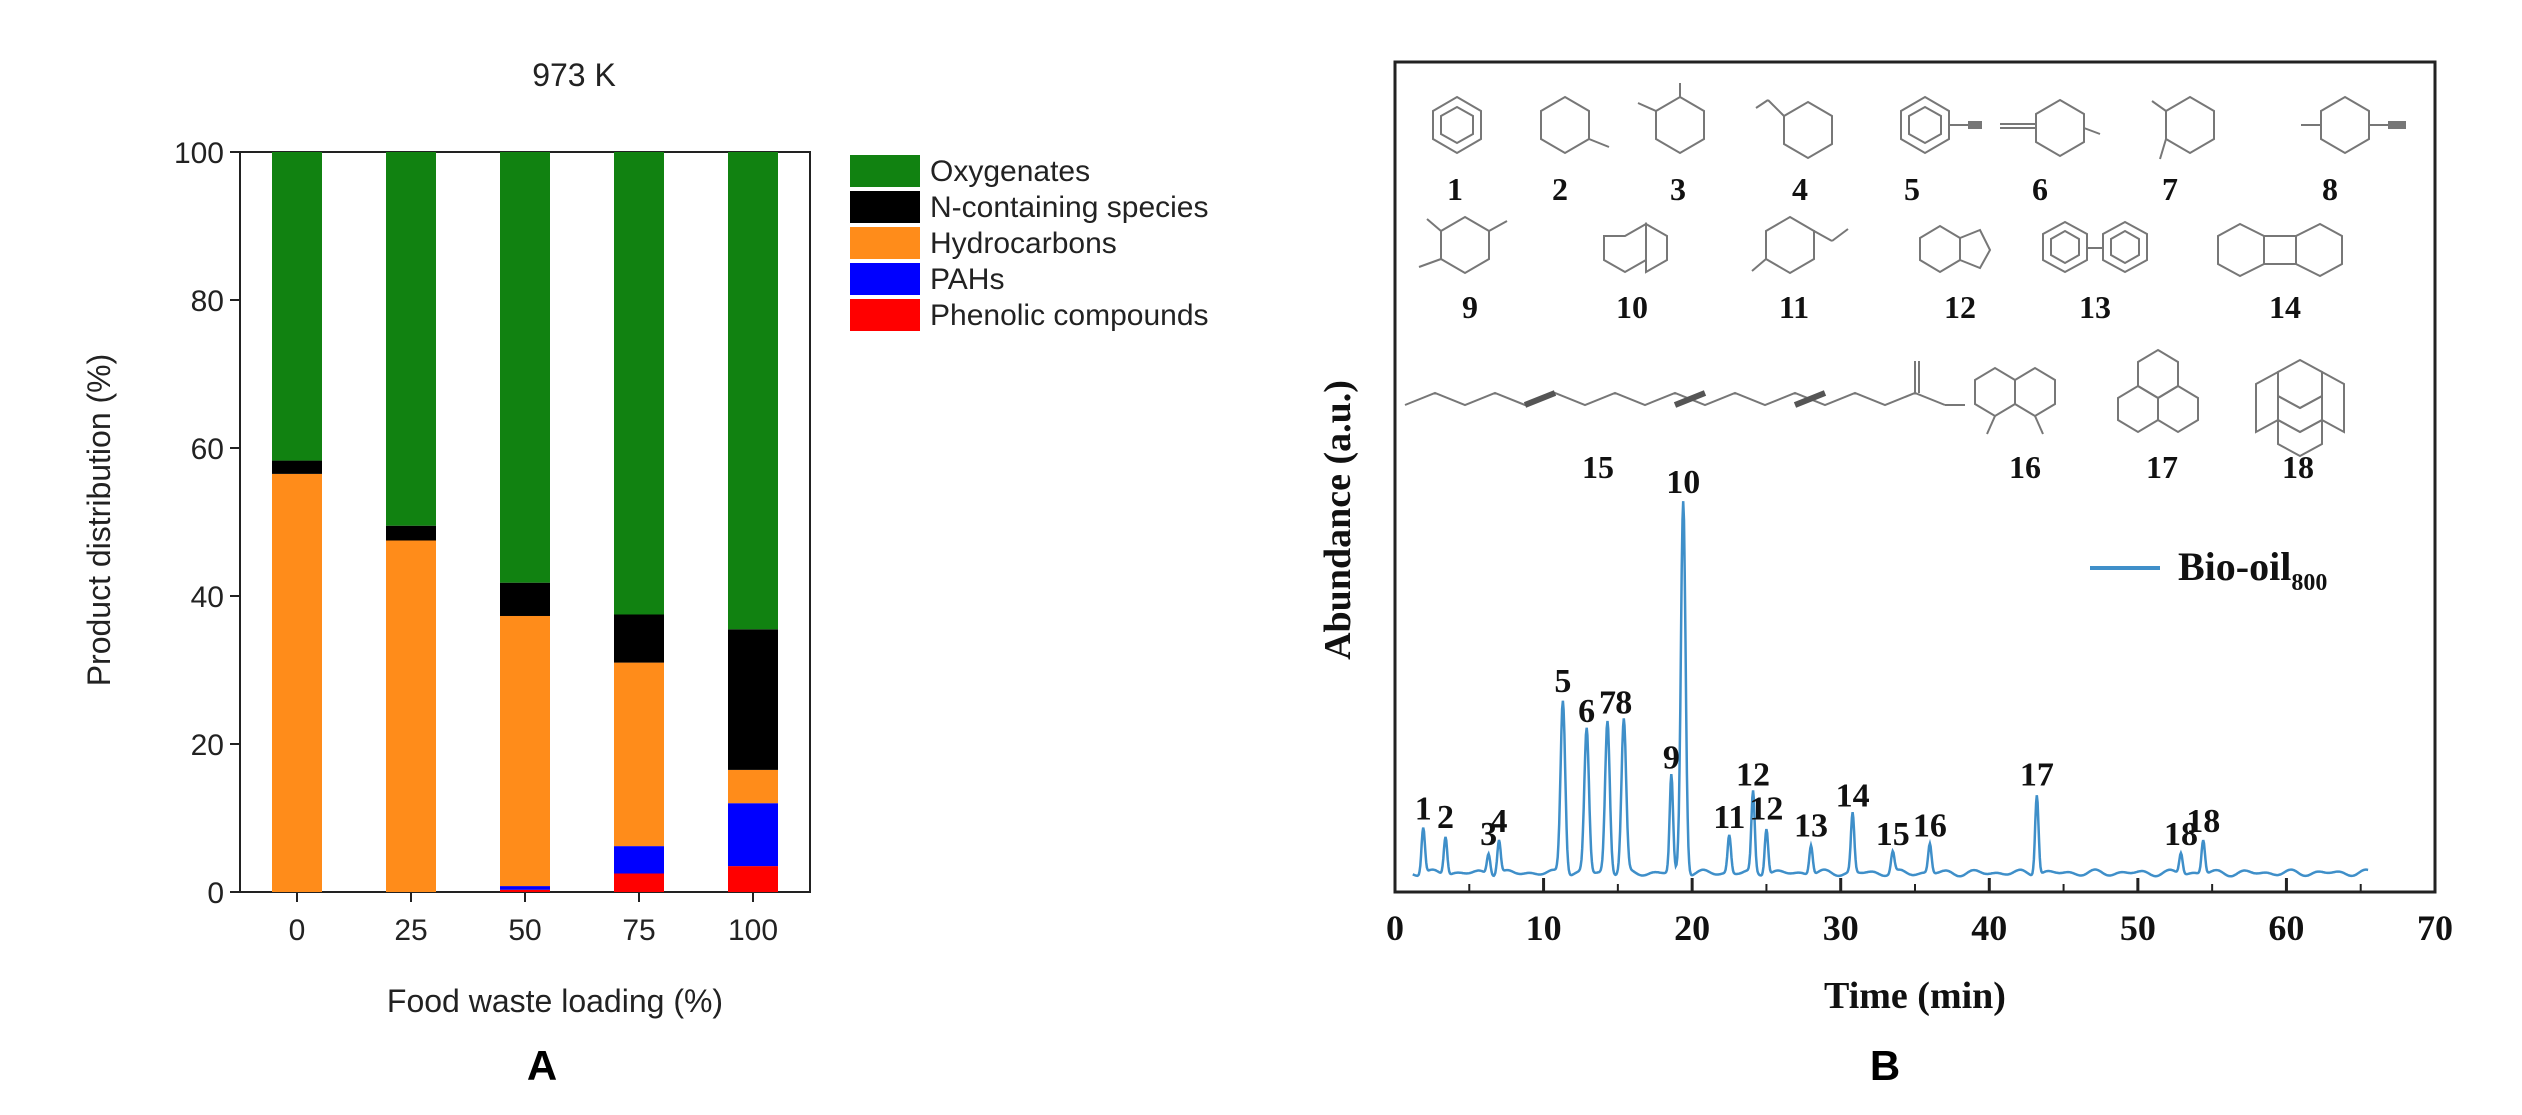  Describe the element at coordinates (1395, 928) in the screenshot. I see `chart-b-xtick-label: 0` at that location.